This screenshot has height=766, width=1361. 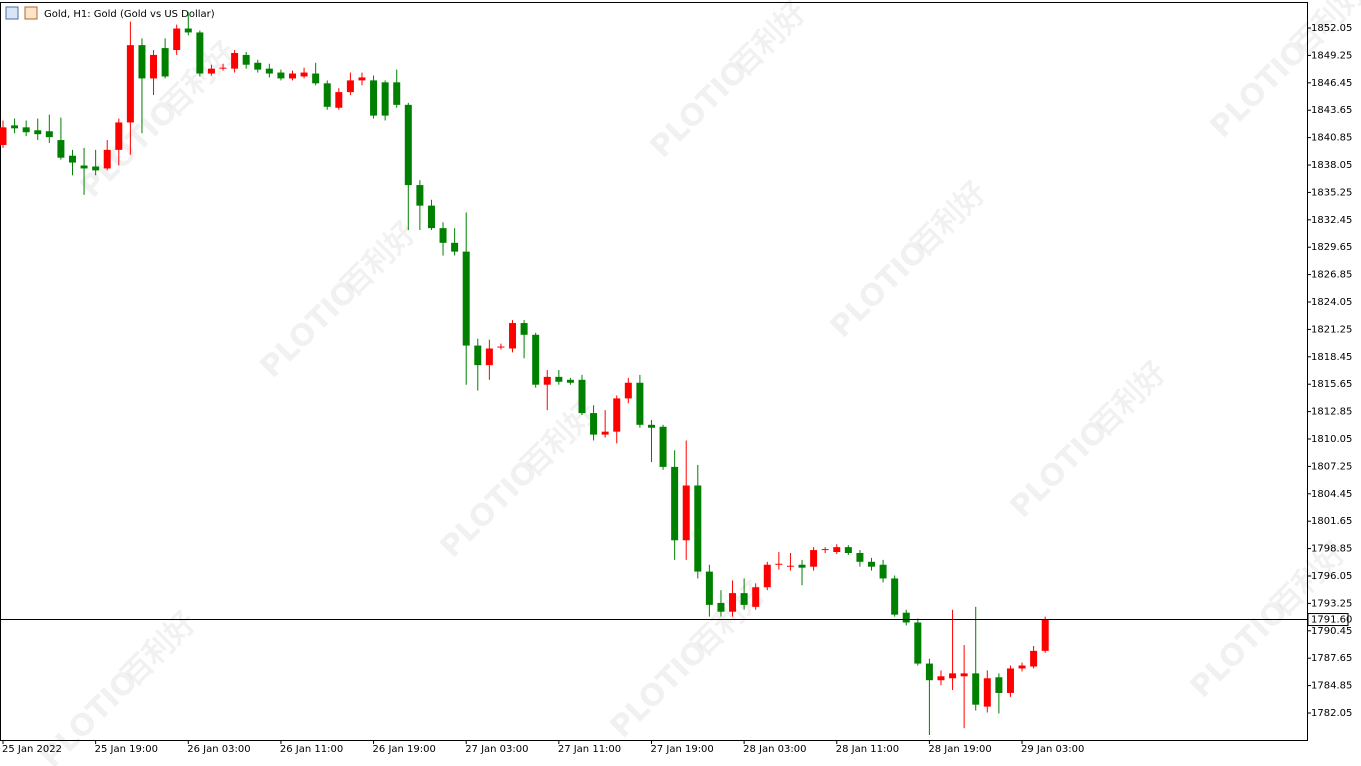 What do you see at coordinates (1331, 620) in the screenshot?
I see `price-label: 1791.60` at bounding box center [1331, 620].